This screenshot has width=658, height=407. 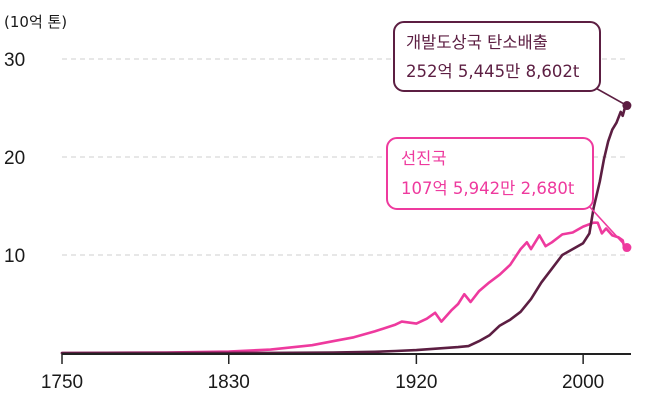 What do you see at coordinates (607, 226) in the screenshot?
I see `developed-callout-leader` at bounding box center [607, 226].